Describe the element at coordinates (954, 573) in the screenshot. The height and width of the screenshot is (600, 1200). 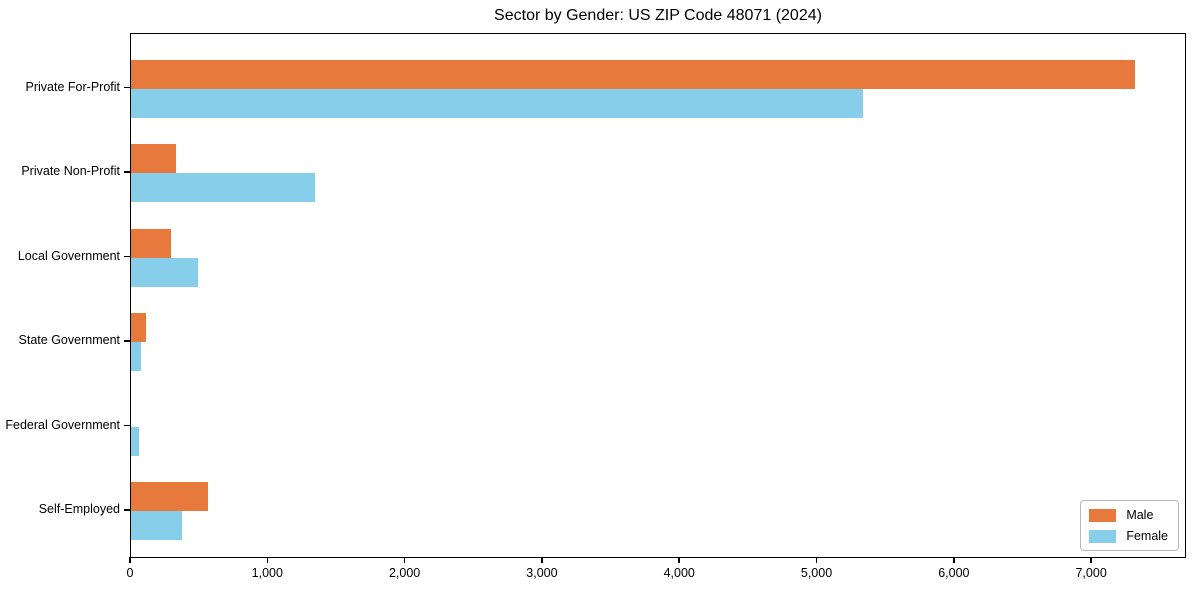
I see `x-tick-label-6-000: 6,000` at that location.